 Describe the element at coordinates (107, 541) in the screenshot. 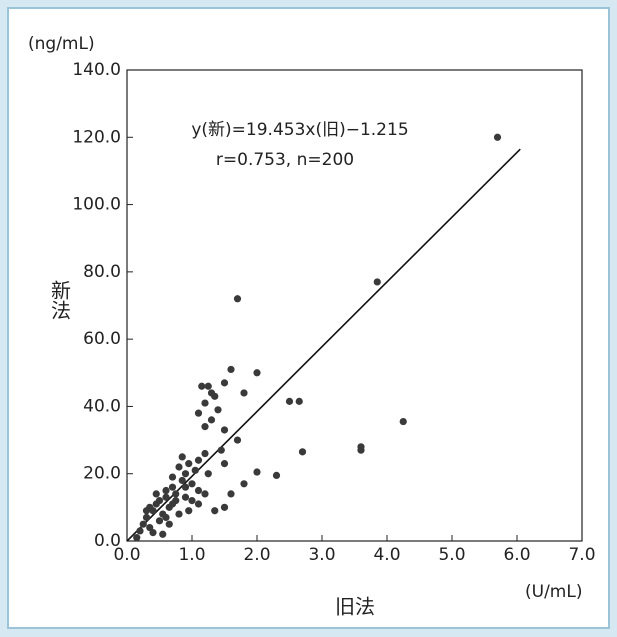

I see `y-tick-label: 0.0` at that location.